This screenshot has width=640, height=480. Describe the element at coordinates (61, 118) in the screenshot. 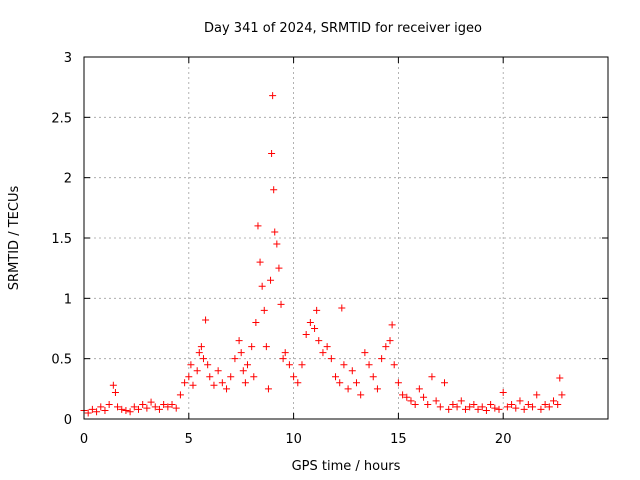

I see `y-tick-label: 2.5` at that location.